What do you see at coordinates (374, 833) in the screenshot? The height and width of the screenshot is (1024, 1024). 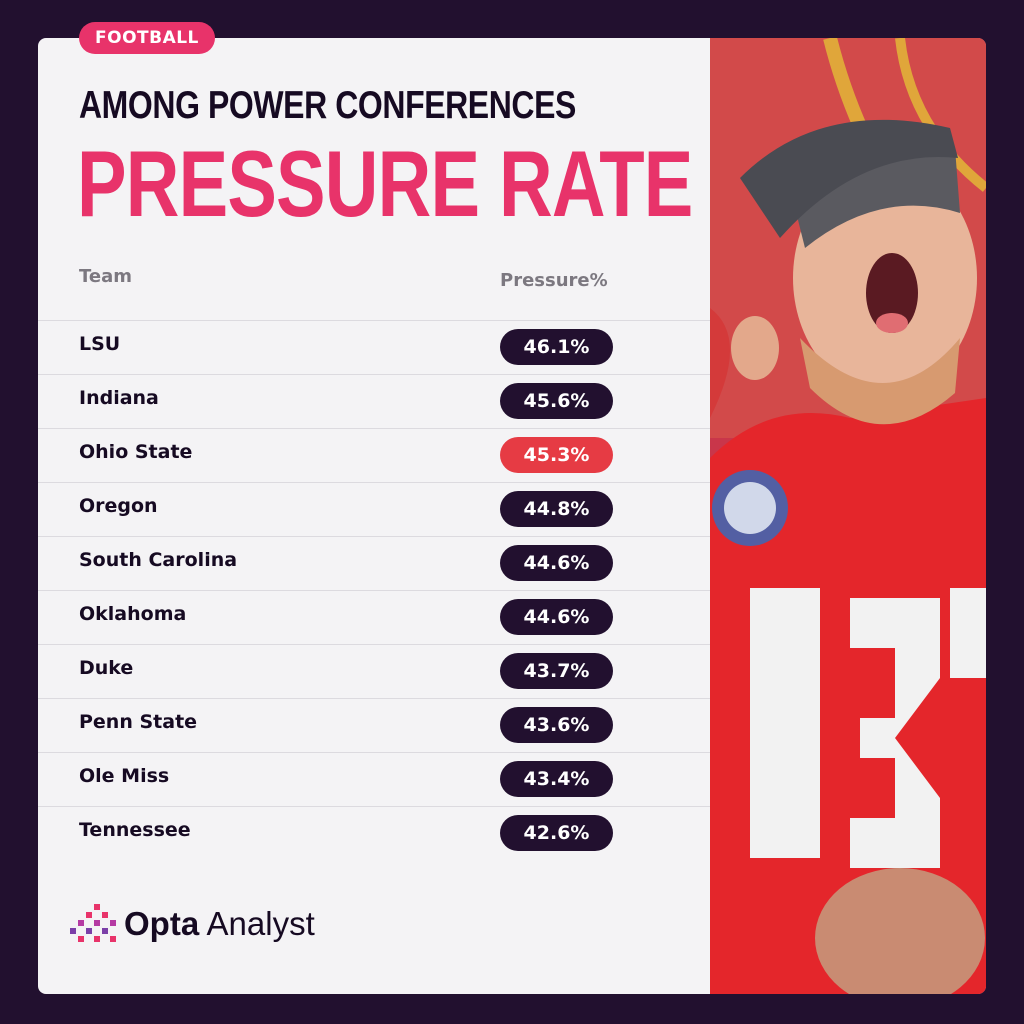 I see `table-row: Tennessee 42.6%` at bounding box center [374, 833].